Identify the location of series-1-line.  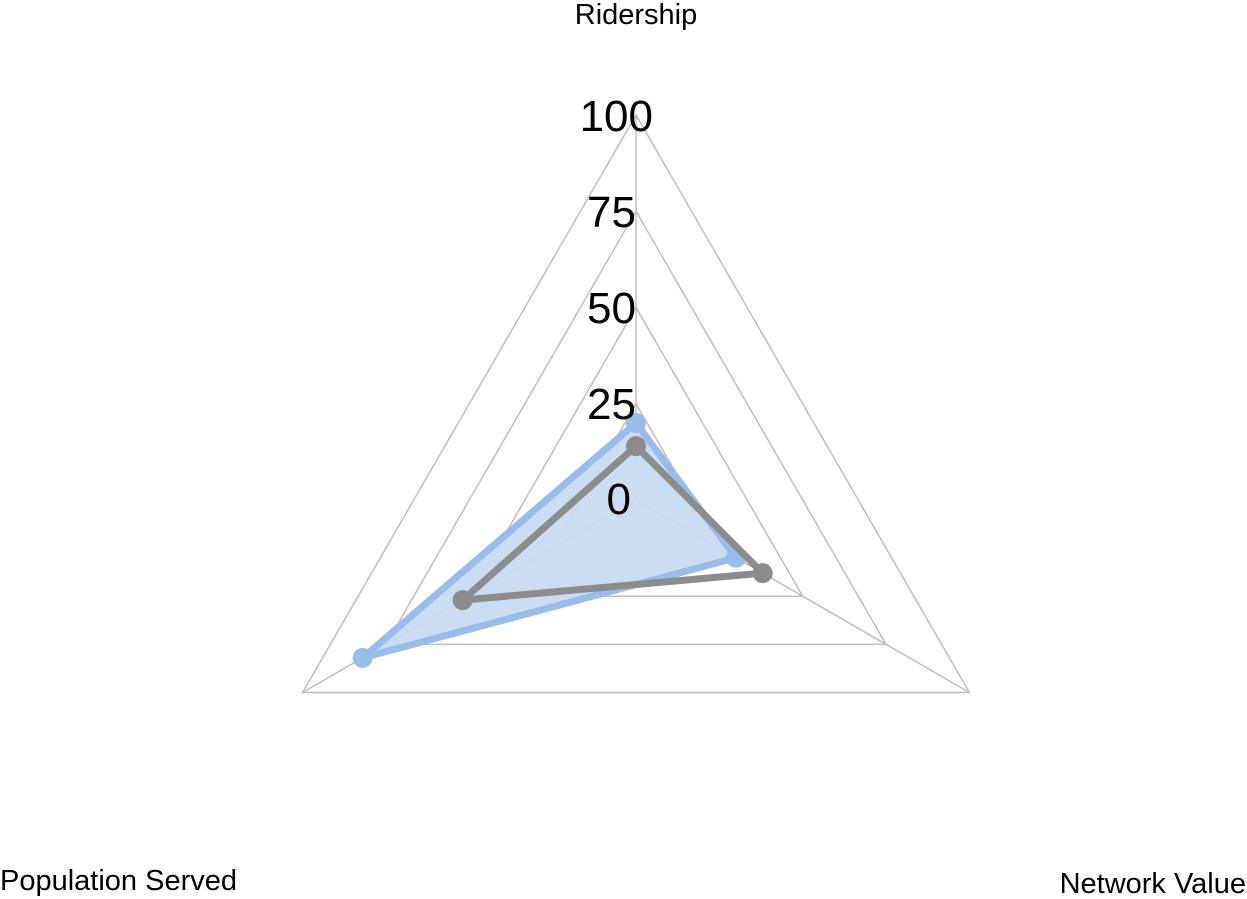
(613, 523).